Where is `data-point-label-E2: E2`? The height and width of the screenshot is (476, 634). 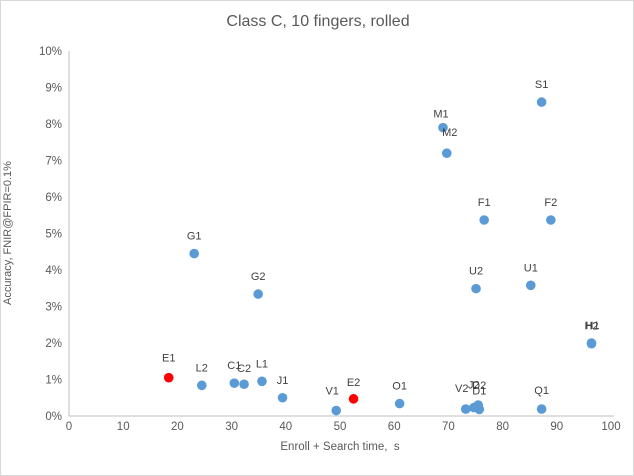 data-point-label-E2: E2 is located at coordinates (353, 383).